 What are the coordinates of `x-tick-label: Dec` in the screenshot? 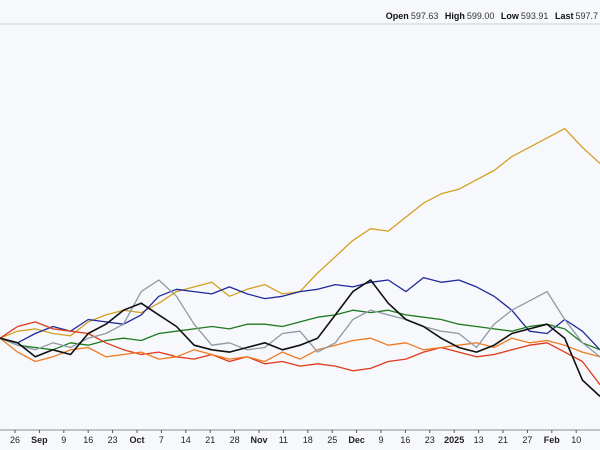 It's located at (356, 440).